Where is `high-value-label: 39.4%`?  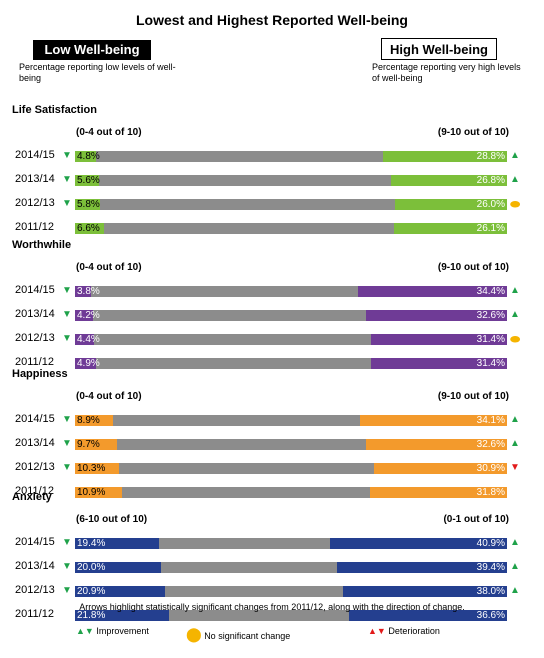
high-value-label: 39.4% is located at coordinates (490, 567).